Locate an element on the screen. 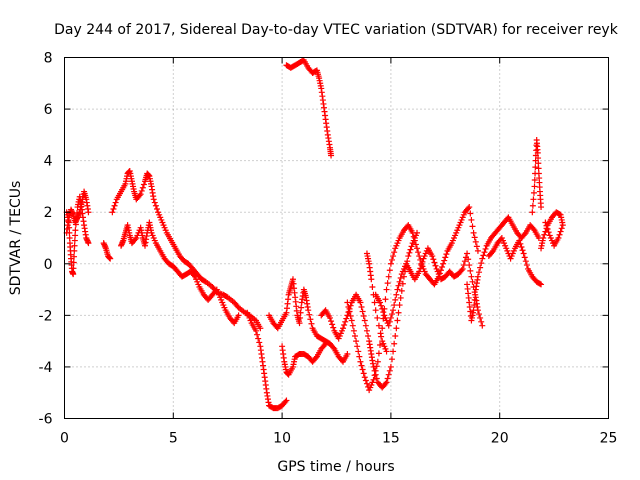 This screenshot has height=480, width=640. y-tick-label: 2 is located at coordinates (48, 213).